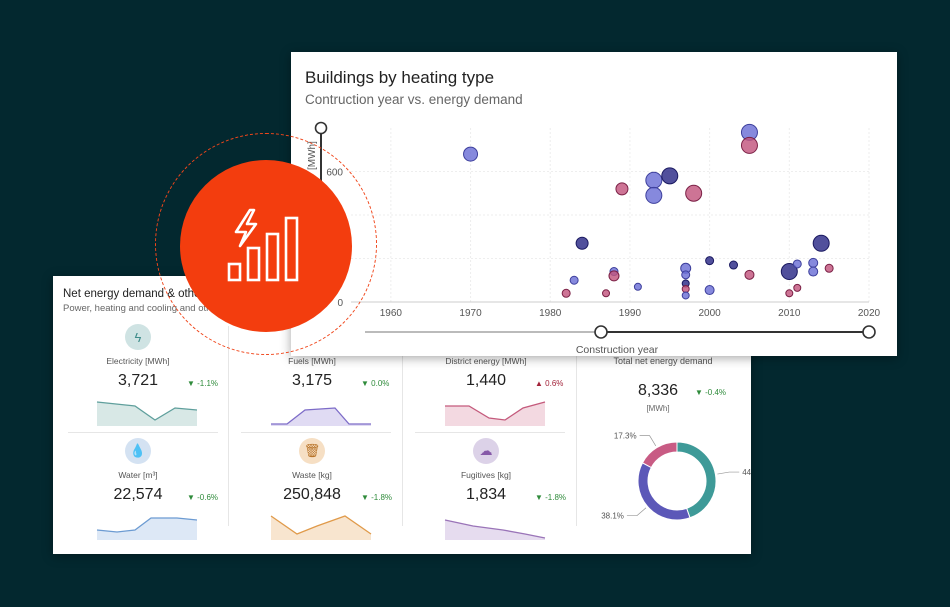  What do you see at coordinates (312, 451) in the screenshot?
I see `waste-bin-icon: 🗑` at bounding box center [312, 451].